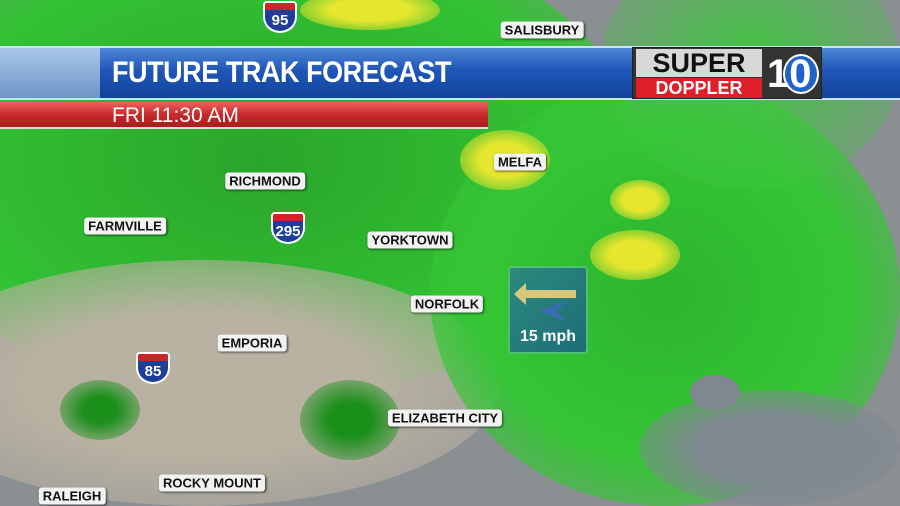  Describe the element at coordinates (265, 181) in the screenshot. I see `city-label-richmond: RICHMOND` at that location.